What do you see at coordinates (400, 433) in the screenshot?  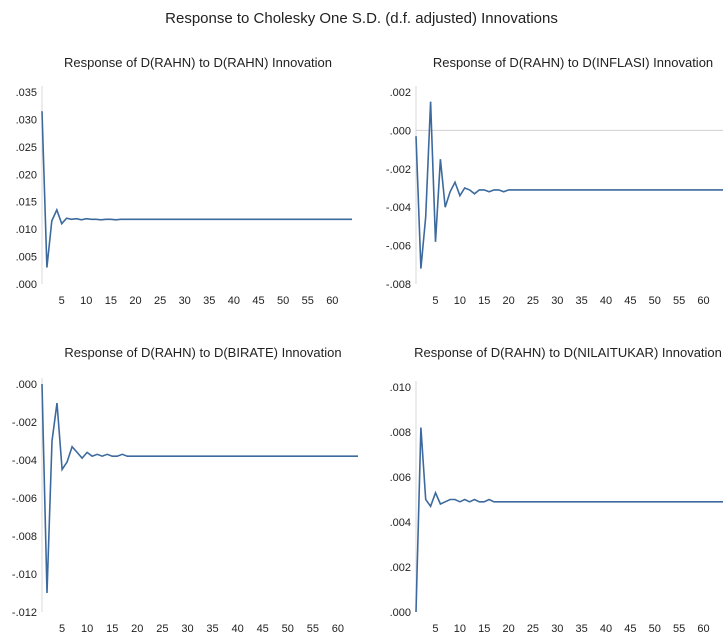 I see `y-tick-label: .008` at bounding box center [400, 433].